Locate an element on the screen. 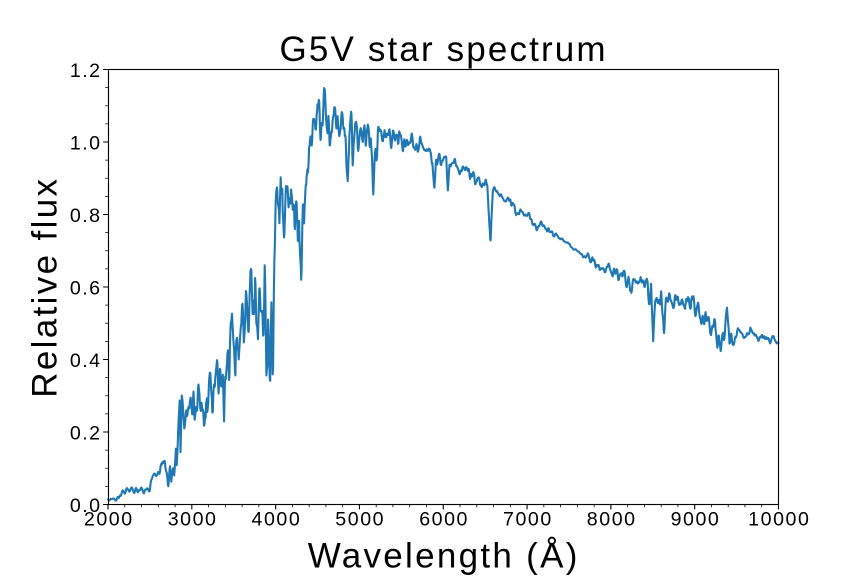 This screenshot has height=581, width=864. svg-text: 0.8 is located at coordinates (86, 216).